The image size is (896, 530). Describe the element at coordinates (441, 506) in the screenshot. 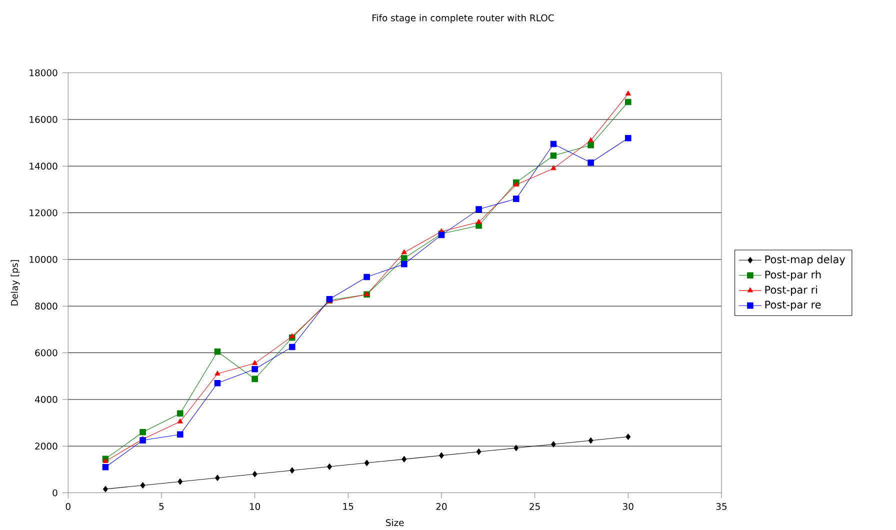

I see `x-tick-label: 20` at that location.